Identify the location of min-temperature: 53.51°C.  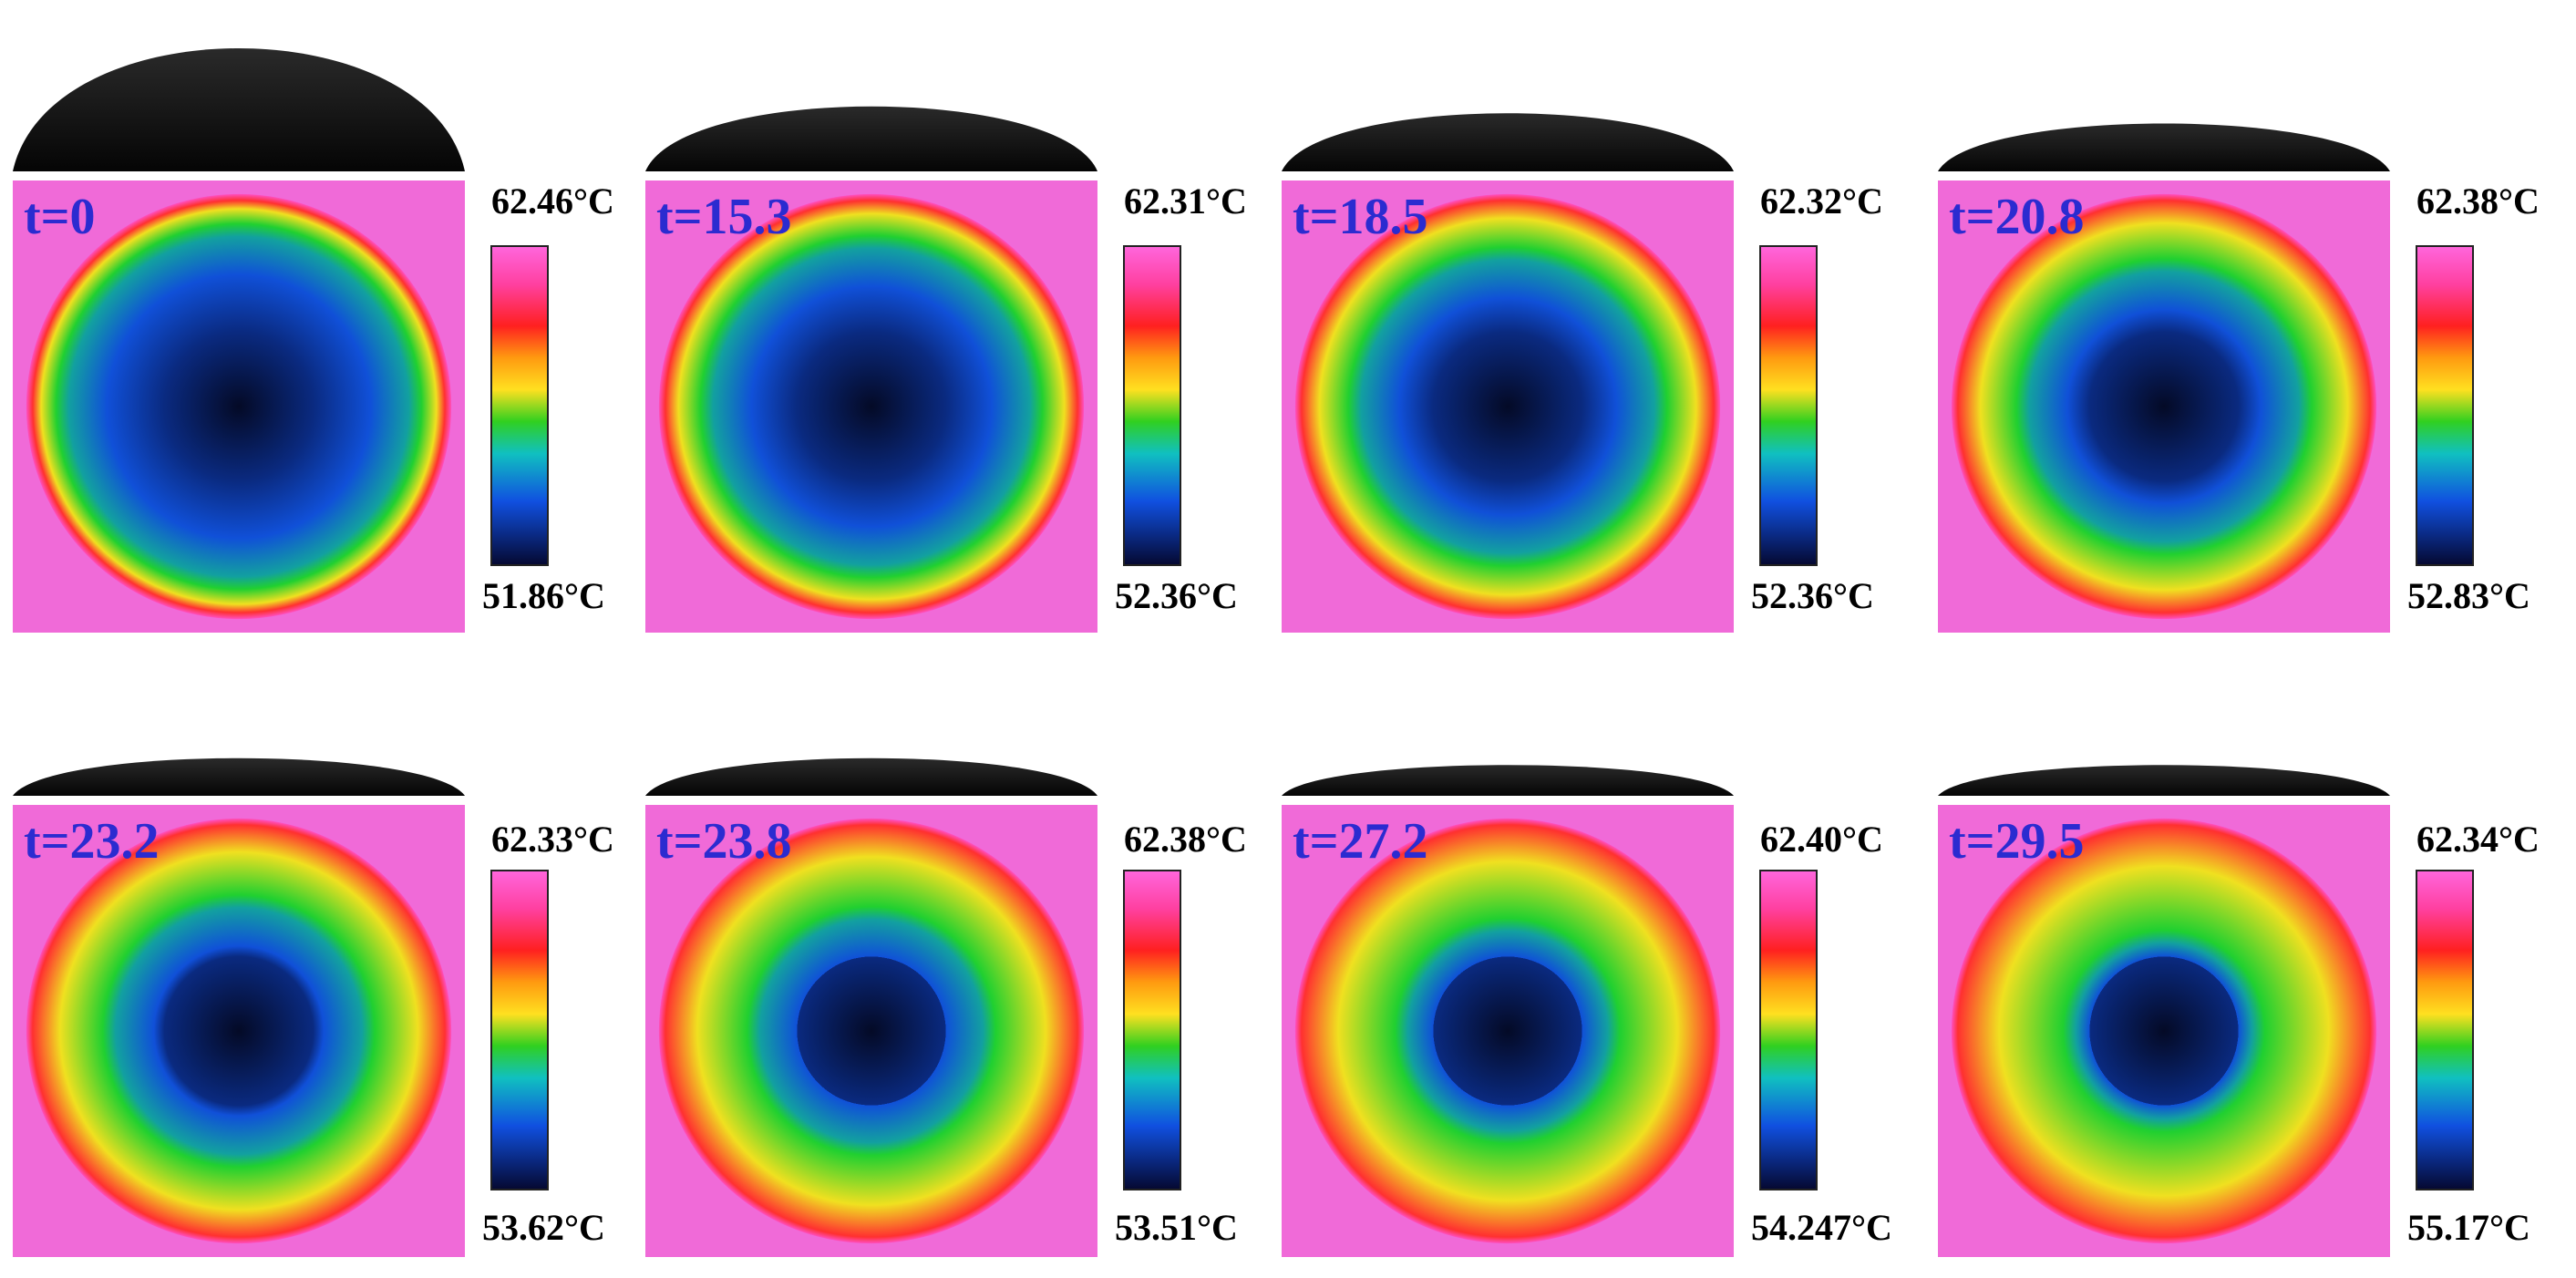
(1176, 1227).